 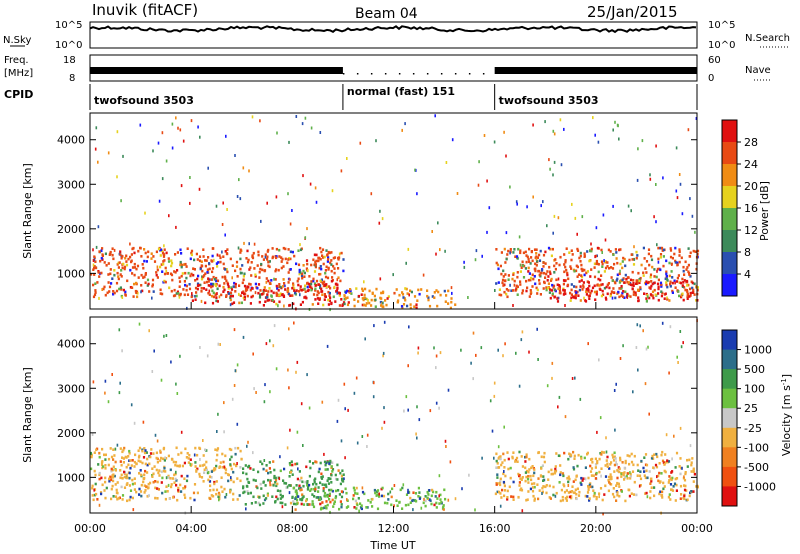 What do you see at coordinates (18, 73) in the screenshot?
I see `freq-unit: [MHz]` at bounding box center [18, 73].